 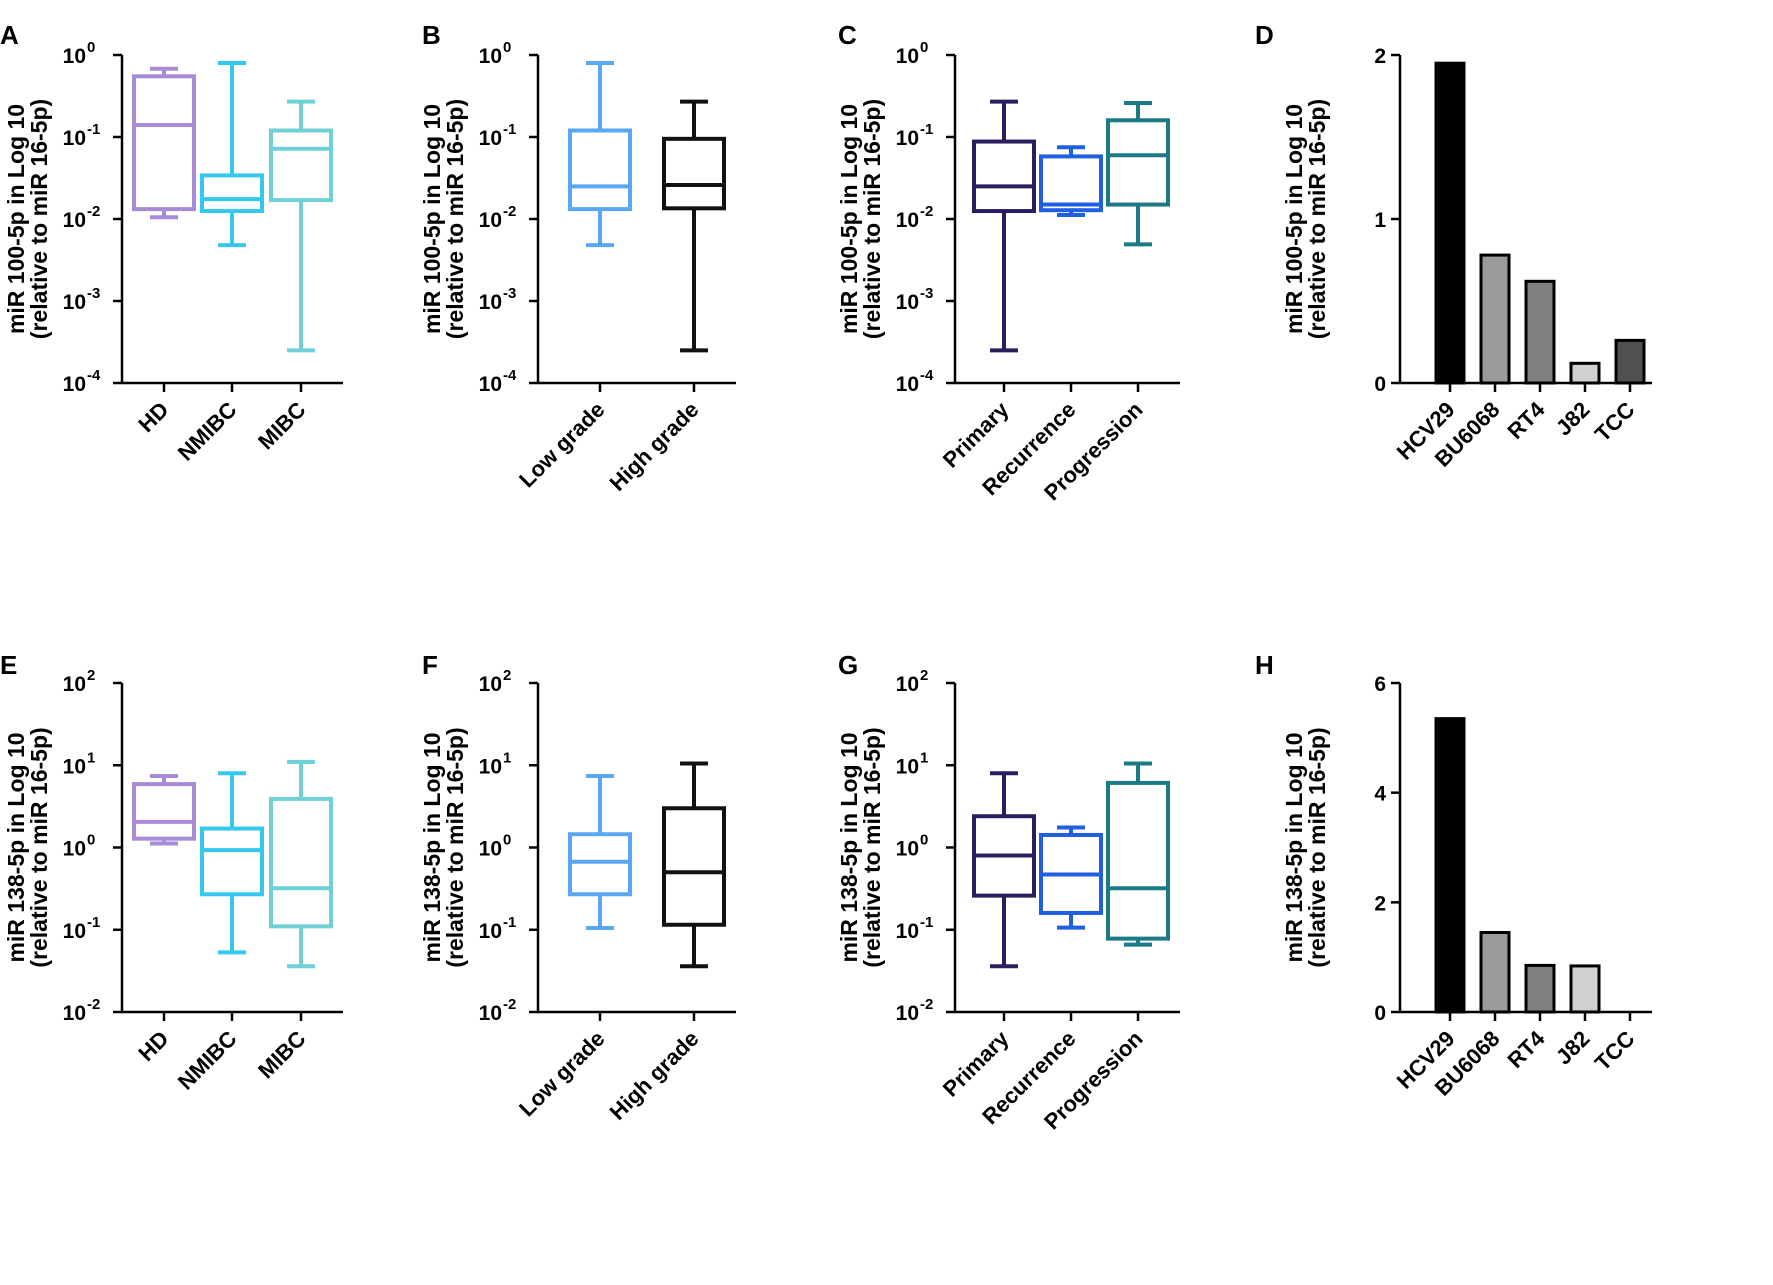 I want to click on x-tick-label: HD, so click(x=153, y=1046).